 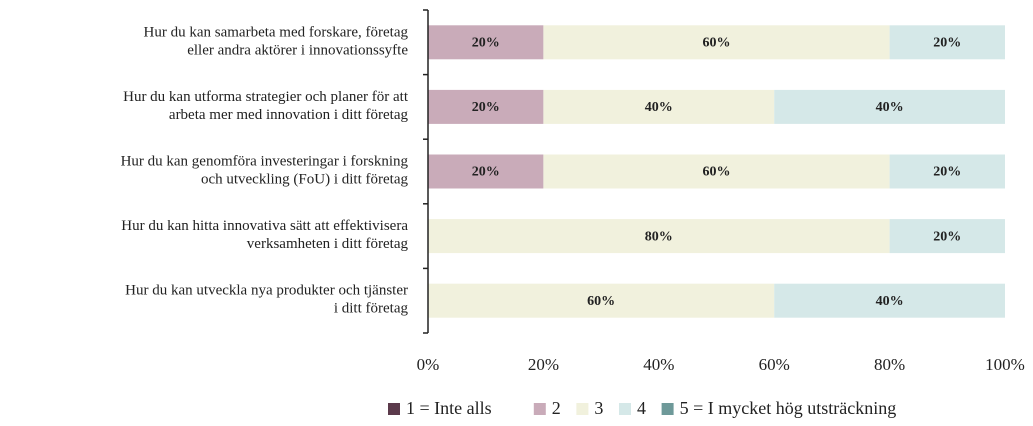 I want to click on legend-label: 5 = I mycket hög utsträckning, so click(x=788, y=408).